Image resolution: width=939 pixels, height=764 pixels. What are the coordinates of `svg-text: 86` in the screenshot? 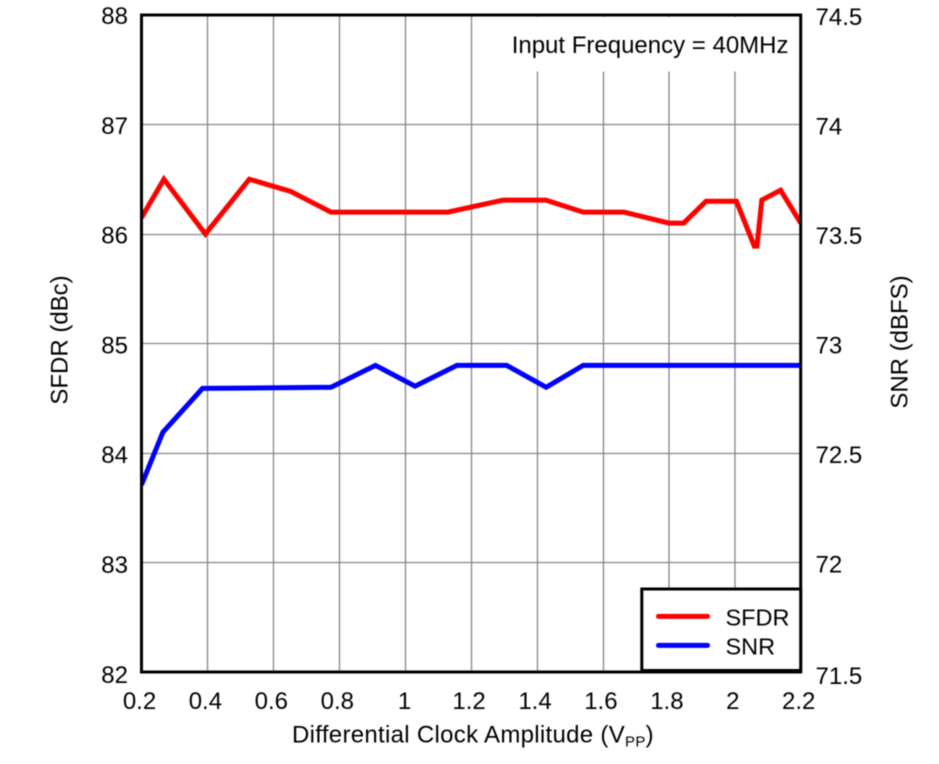 It's located at (114, 236).